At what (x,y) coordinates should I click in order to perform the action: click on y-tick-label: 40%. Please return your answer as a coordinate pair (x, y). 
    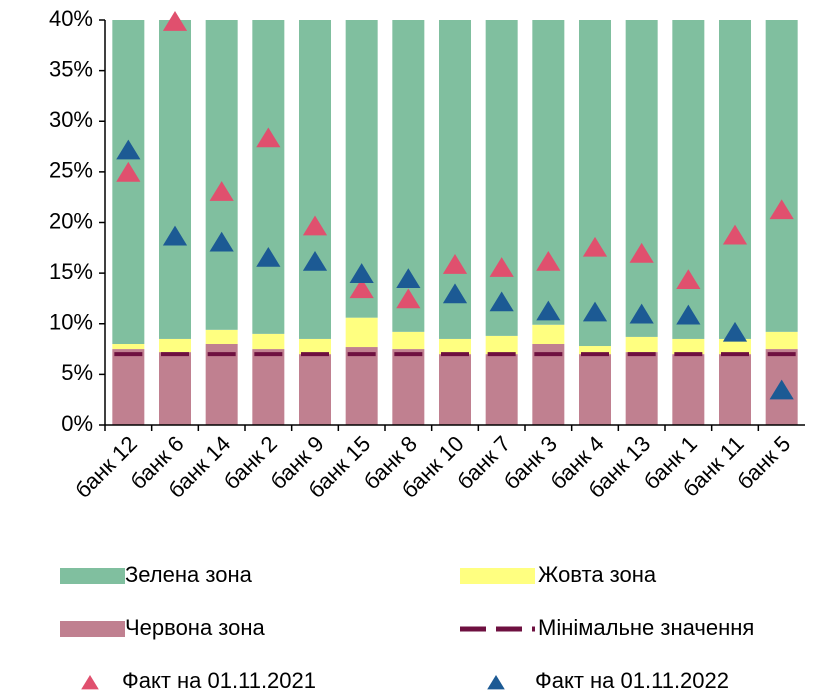
    Looking at the image, I should click on (71, 18).